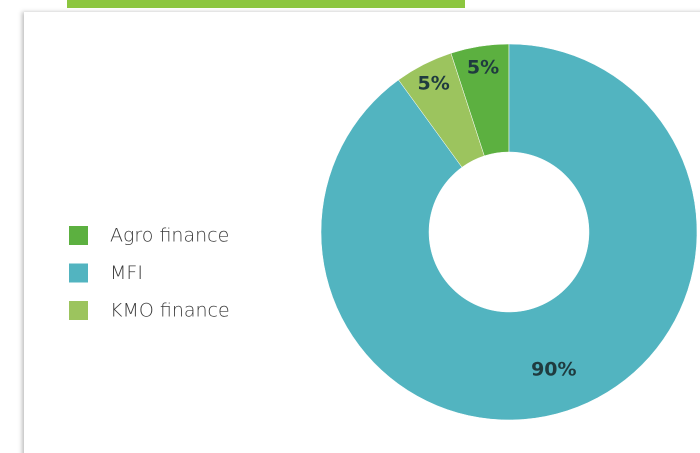 This screenshot has height=453, width=700. What do you see at coordinates (266, 4) in the screenshot?
I see `title-strip` at bounding box center [266, 4].